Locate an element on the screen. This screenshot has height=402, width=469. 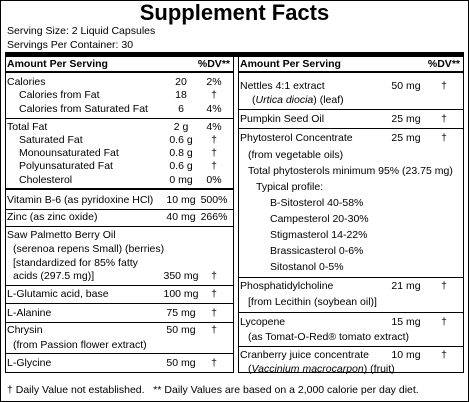
ingredient-name: Zinc (as zinc oxide) is located at coordinates (52, 217).